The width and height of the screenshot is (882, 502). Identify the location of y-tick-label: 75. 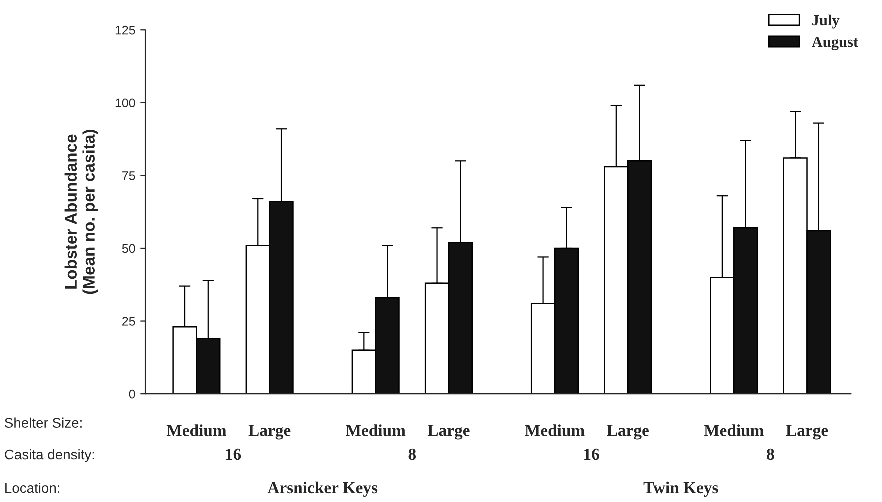
(129, 176).